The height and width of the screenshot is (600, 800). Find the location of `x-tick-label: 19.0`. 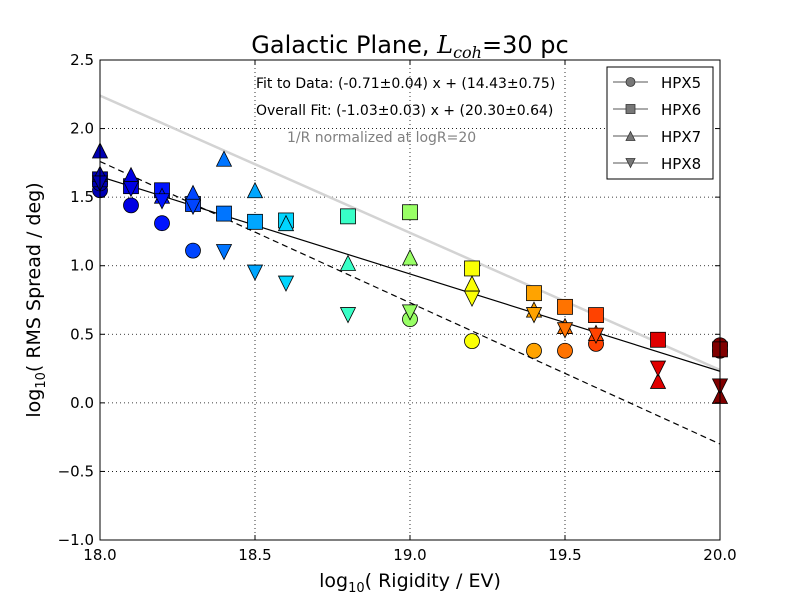

x-tick-label: 19.0 is located at coordinates (409, 555).